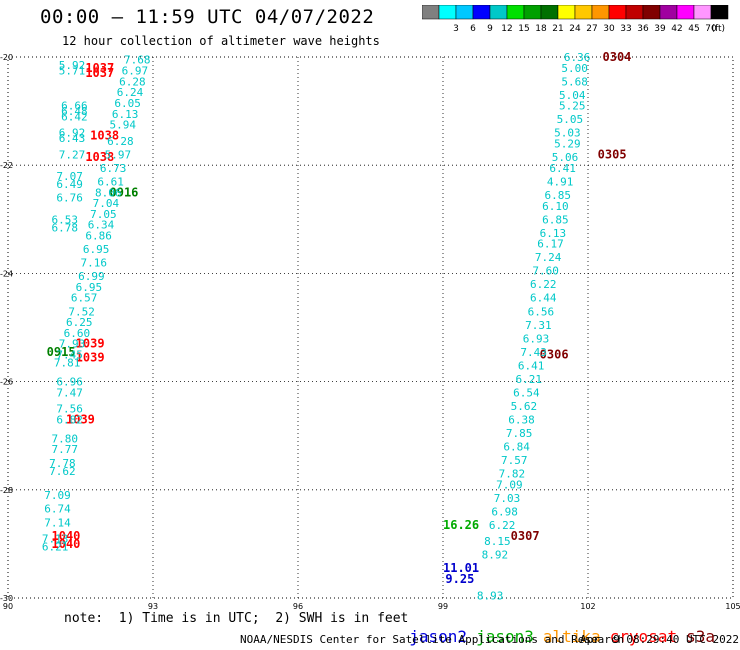  I want to click on swh-value-label: 5.03, so click(567, 133).